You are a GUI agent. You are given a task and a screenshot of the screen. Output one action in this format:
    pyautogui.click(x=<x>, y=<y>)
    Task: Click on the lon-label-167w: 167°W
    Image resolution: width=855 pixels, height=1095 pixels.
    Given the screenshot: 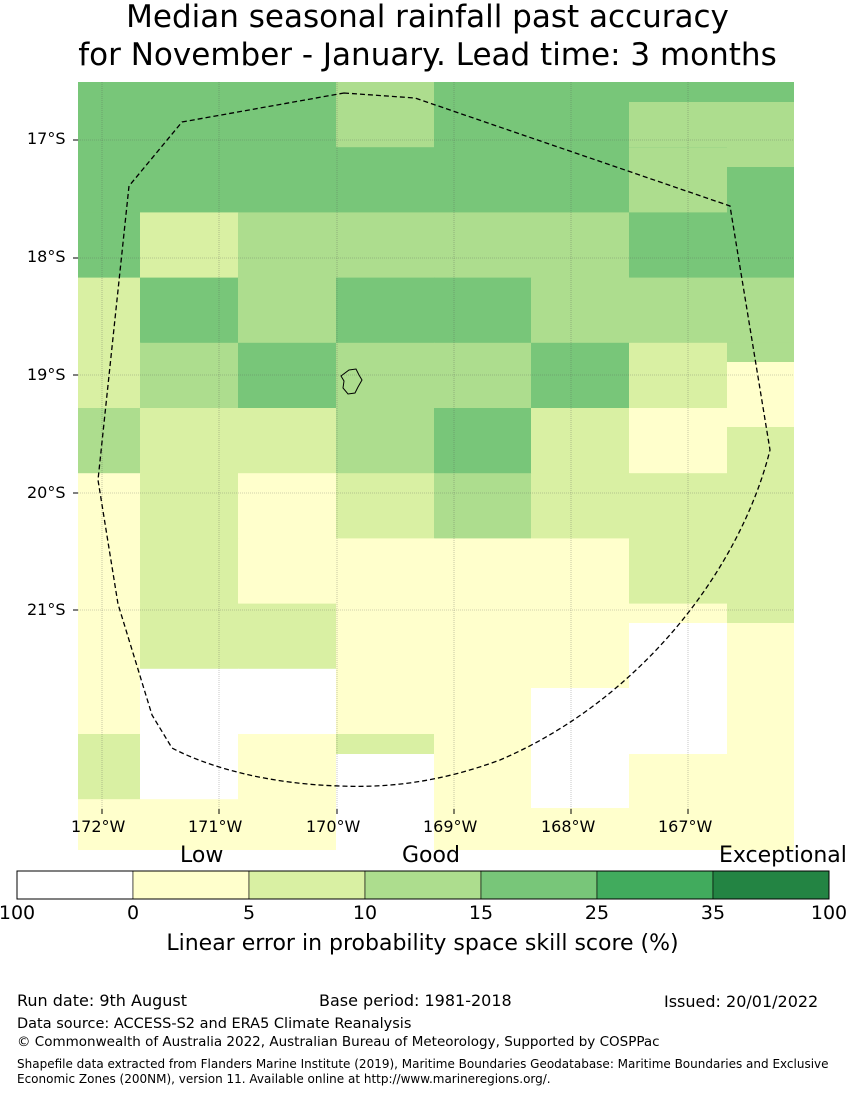 What is the action you would take?
    pyautogui.click(x=685, y=826)
    